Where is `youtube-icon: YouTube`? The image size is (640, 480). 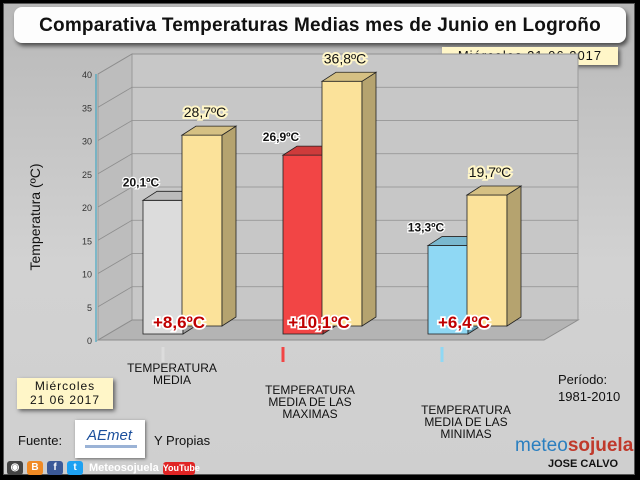
youtube-icon: YouTube is located at coordinates (181, 468).